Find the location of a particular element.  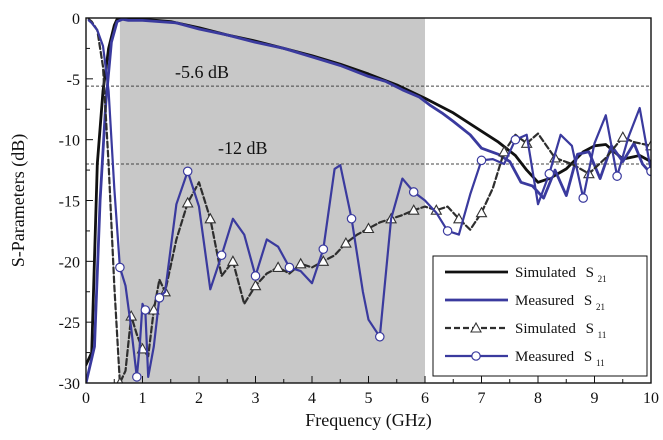

y-tick-label: -25 is located at coordinates (69, 323).